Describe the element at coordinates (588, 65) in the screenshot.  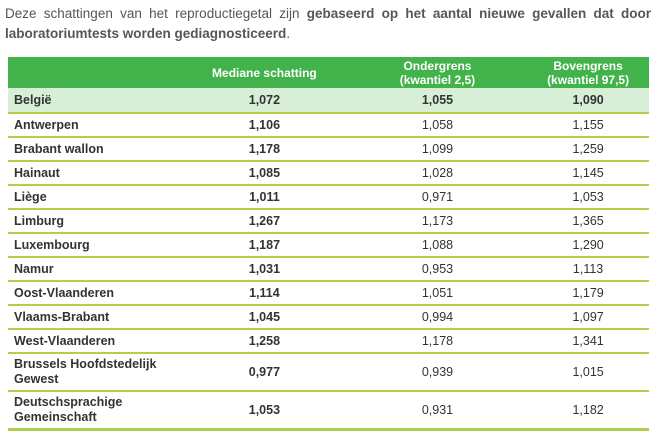
I see `header-line: Bovengrens` at that location.